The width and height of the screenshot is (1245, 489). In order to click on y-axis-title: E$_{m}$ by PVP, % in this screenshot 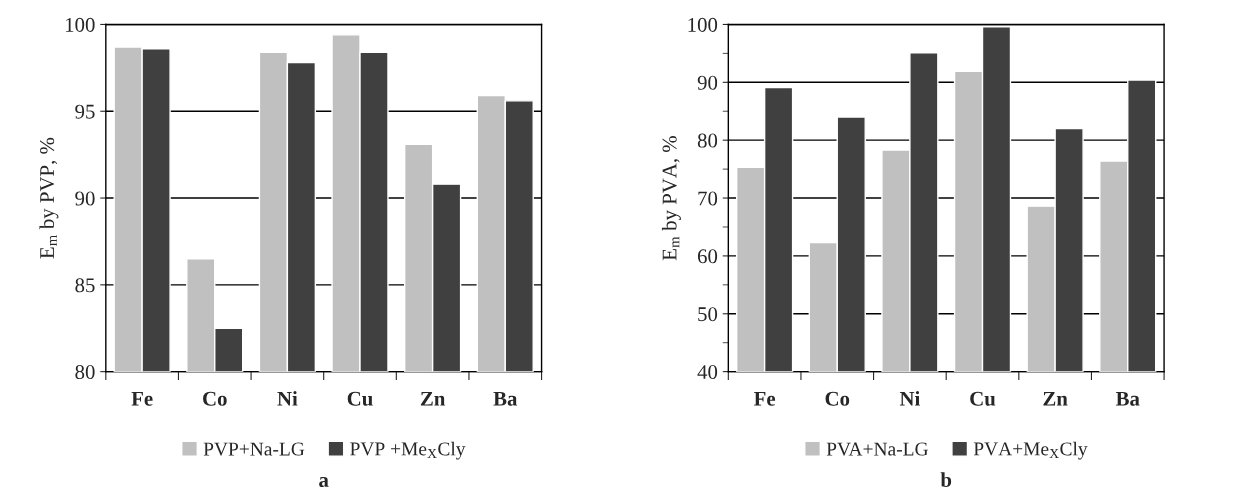, I will do `click(49, 198)`.